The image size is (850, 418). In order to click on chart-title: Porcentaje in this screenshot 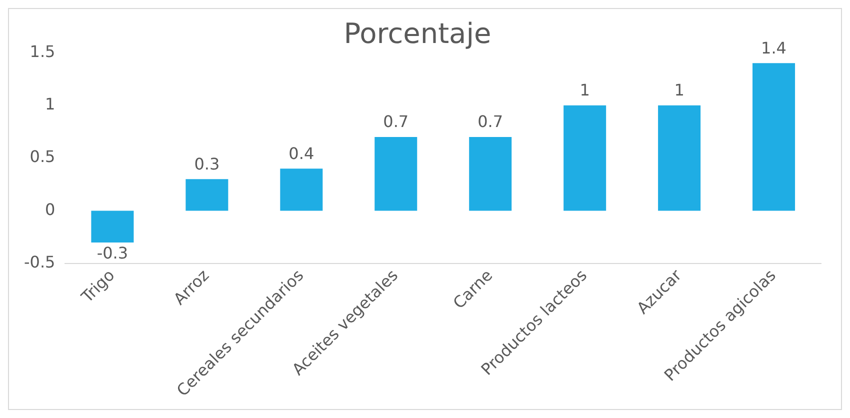, I will do `click(418, 33)`.